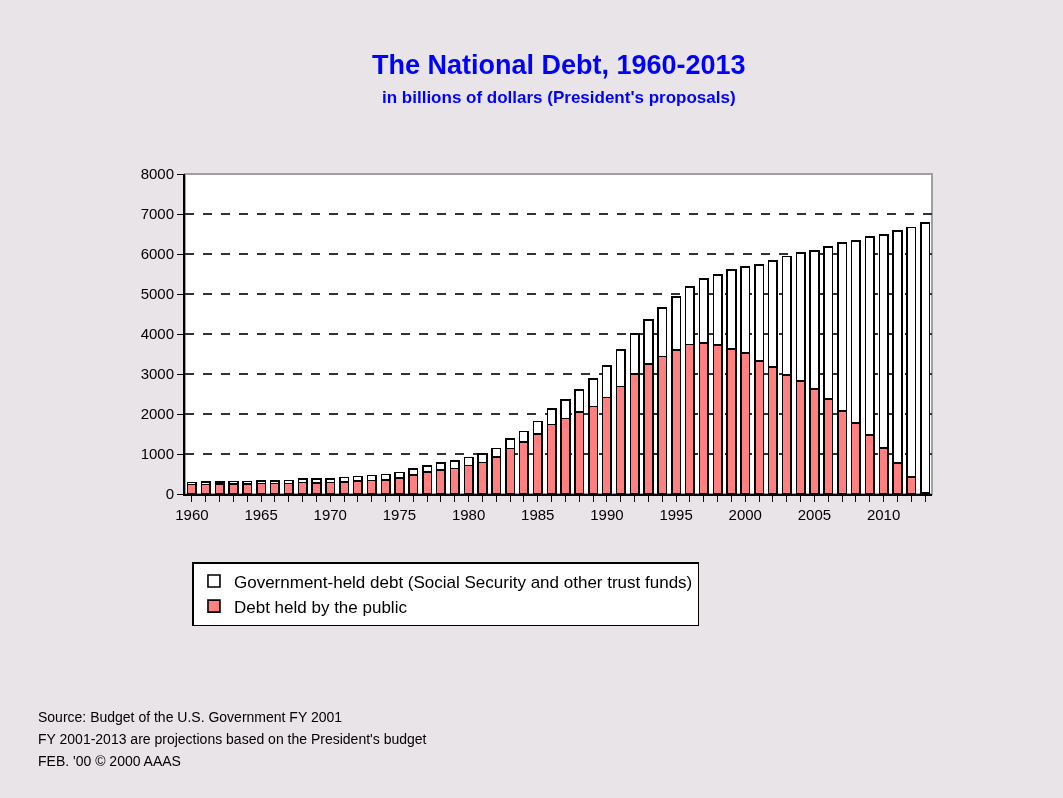 The height and width of the screenshot is (798, 1063). What do you see at coordinates (607, 514) in the screenshot?
I see `x-tick-label: 1990` at bounding box center [607, 514].